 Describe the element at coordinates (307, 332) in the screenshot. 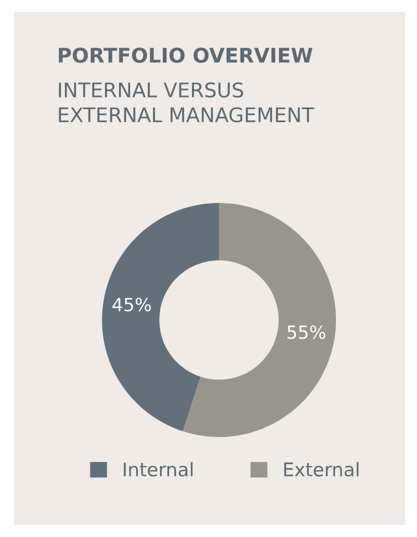

I see `data-label: 55%` at that location.